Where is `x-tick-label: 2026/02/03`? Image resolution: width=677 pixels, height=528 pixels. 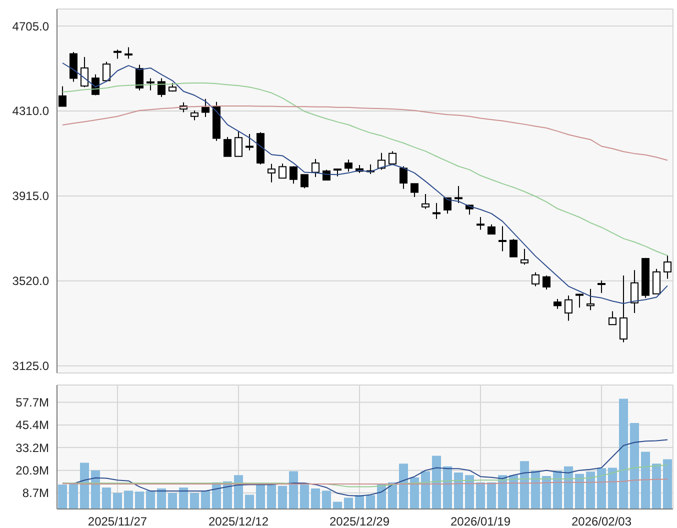
x-tick-label: 2026/02/03 is located at coordinates (601, 521).